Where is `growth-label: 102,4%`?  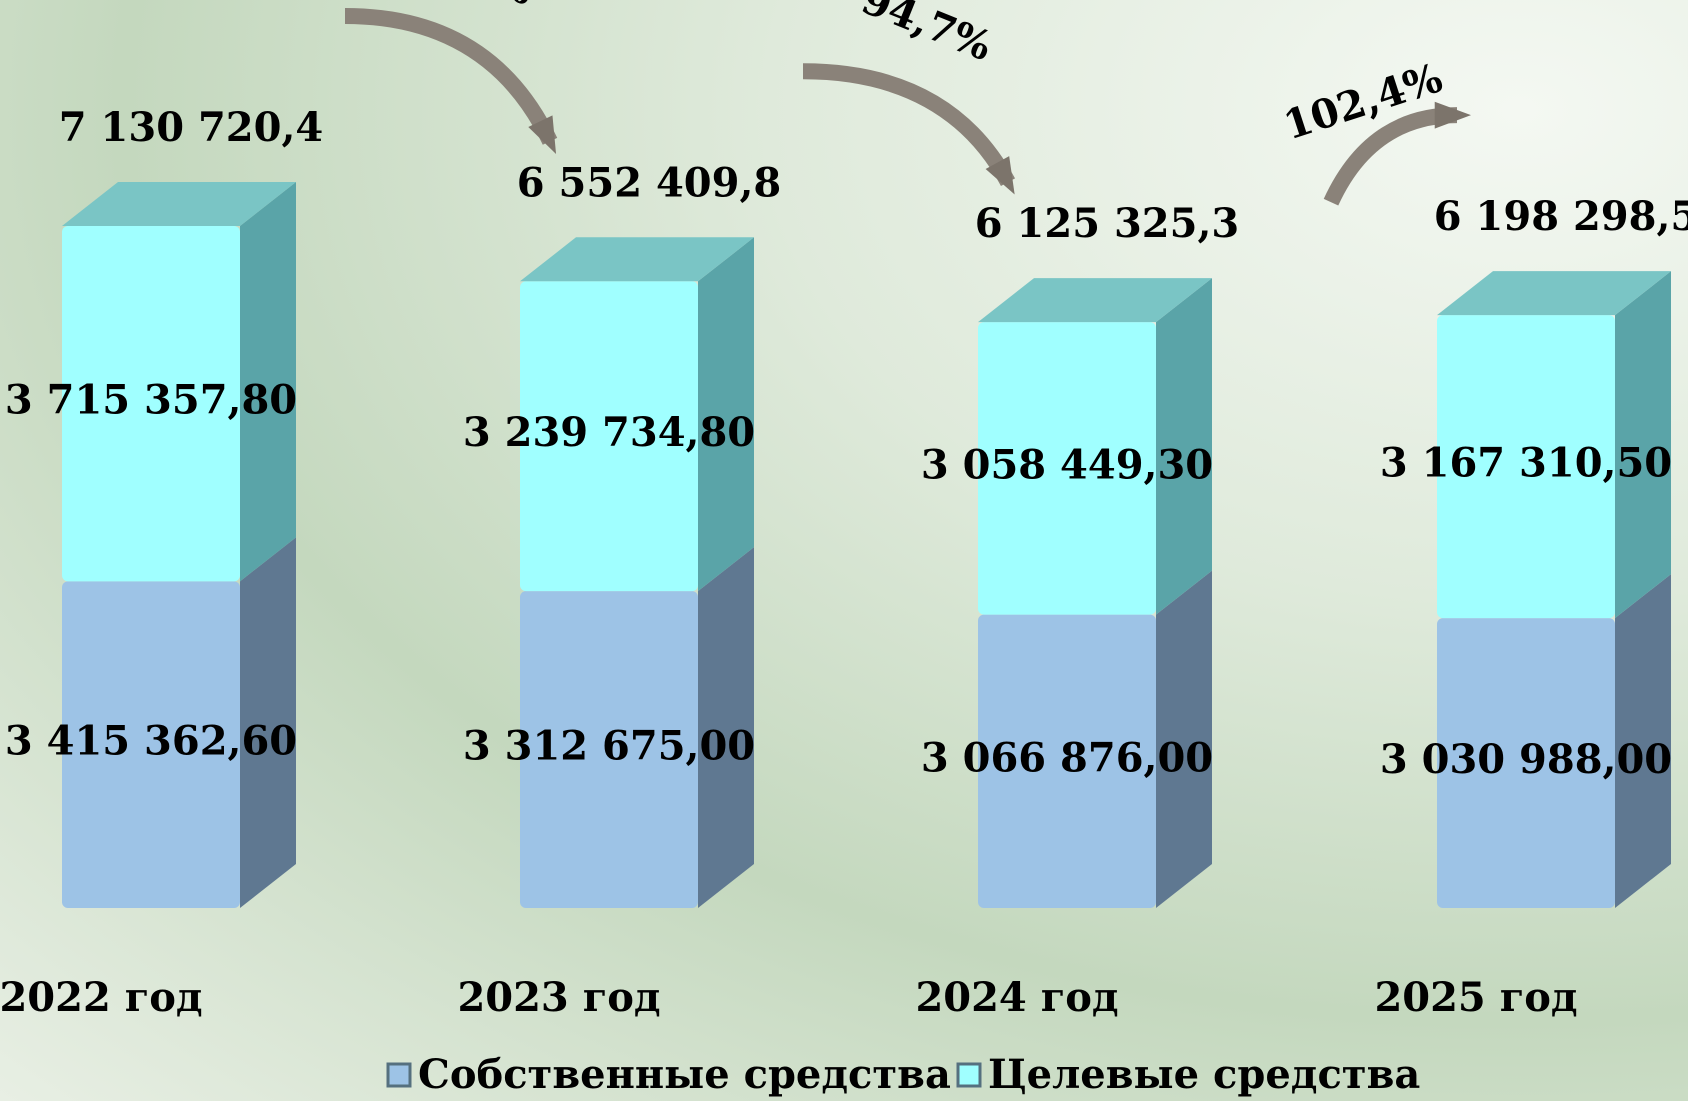
growth-label: 102,4% is located at coordinates (1363, 101).